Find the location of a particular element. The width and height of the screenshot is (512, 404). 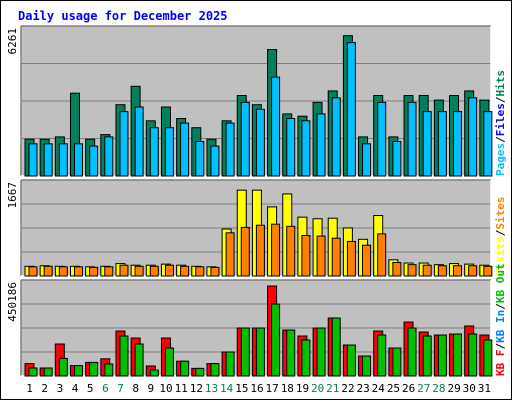

side-legend: Pages/Files/Hits is located at coordinates (500, 123).